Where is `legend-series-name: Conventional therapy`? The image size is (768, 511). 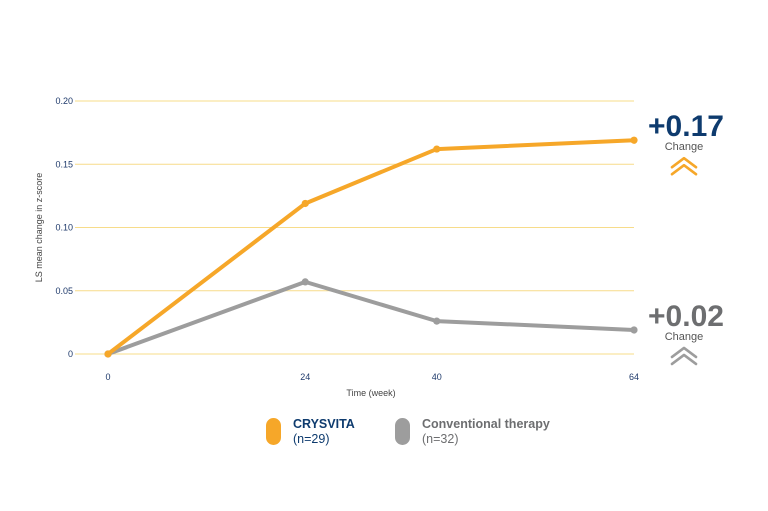 legend-series-name: Conventional therapy is located at coordinates (486, 424).